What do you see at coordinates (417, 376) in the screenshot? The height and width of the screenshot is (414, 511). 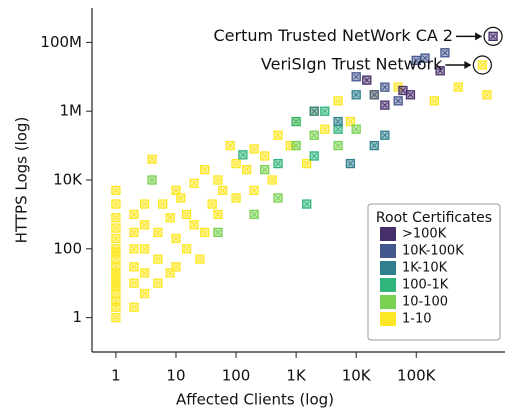 I see `x-tick-label: 100K` at bounding box center [417, 376].